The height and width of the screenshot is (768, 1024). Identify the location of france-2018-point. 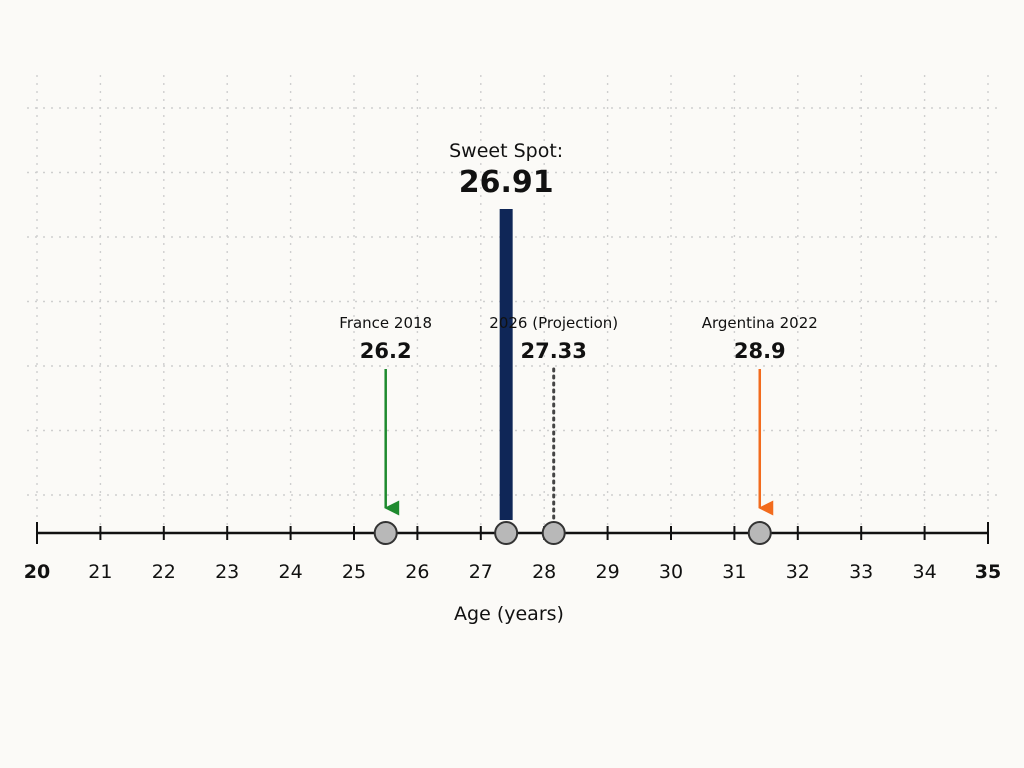
(385, 533).